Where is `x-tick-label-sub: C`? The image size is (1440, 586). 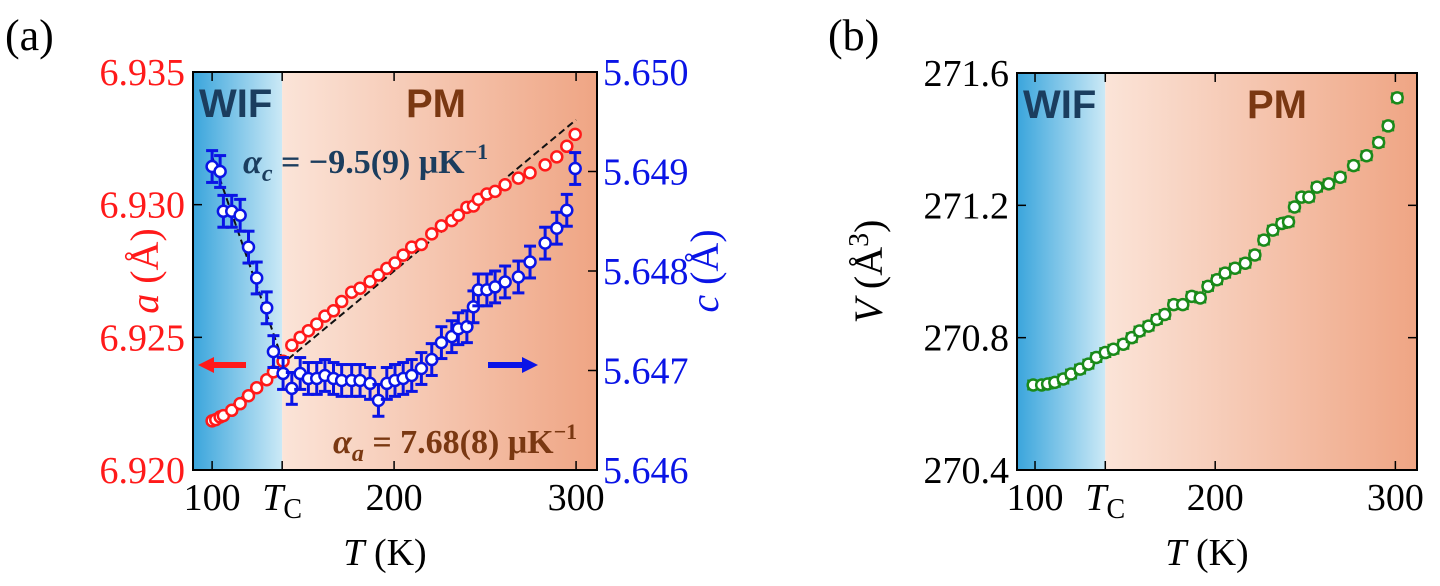
x-tick-label-sub: C is located at coordinates (292, 509).